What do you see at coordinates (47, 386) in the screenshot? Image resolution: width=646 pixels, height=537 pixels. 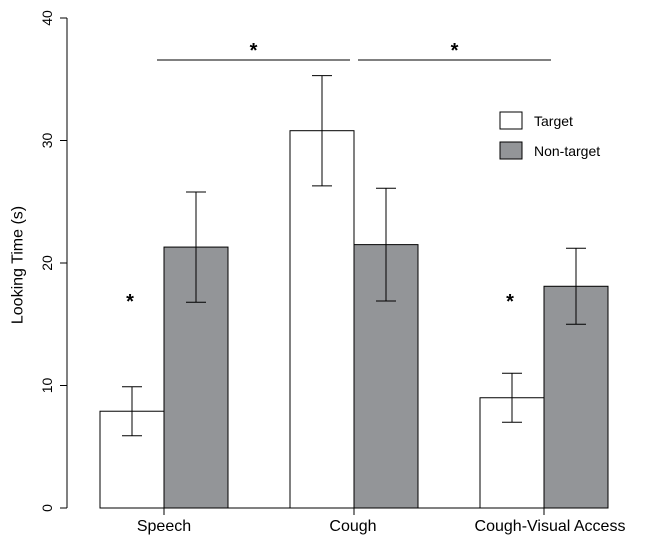 I see `y-tick-label: 10` at bounding box center [47, 386].